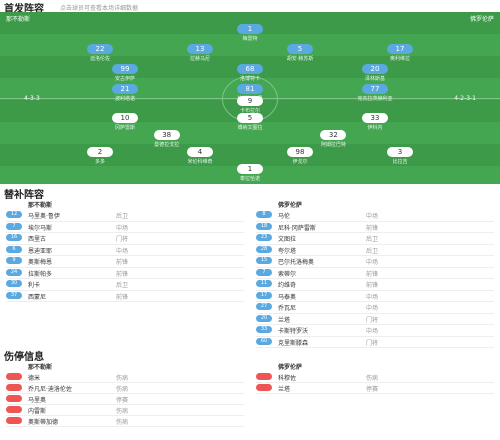 Image resolution: width=500 pixels, height=440 pixels. I want to click on player-name: 德米, so click(34, 378).